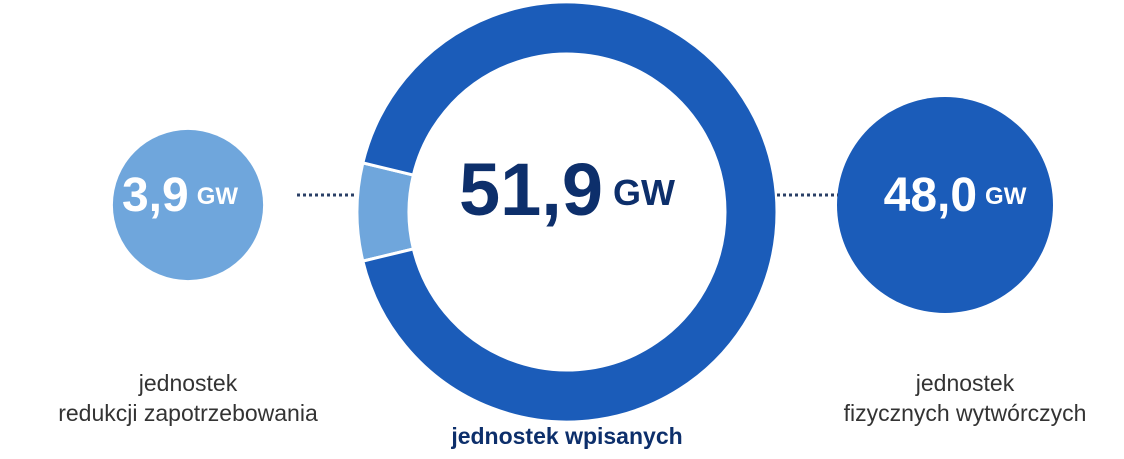 This screenshot has width=1124, height=459. Describe the element at coordinates (531, 189) in the screenshot. I see `total: 51,9` at that location.